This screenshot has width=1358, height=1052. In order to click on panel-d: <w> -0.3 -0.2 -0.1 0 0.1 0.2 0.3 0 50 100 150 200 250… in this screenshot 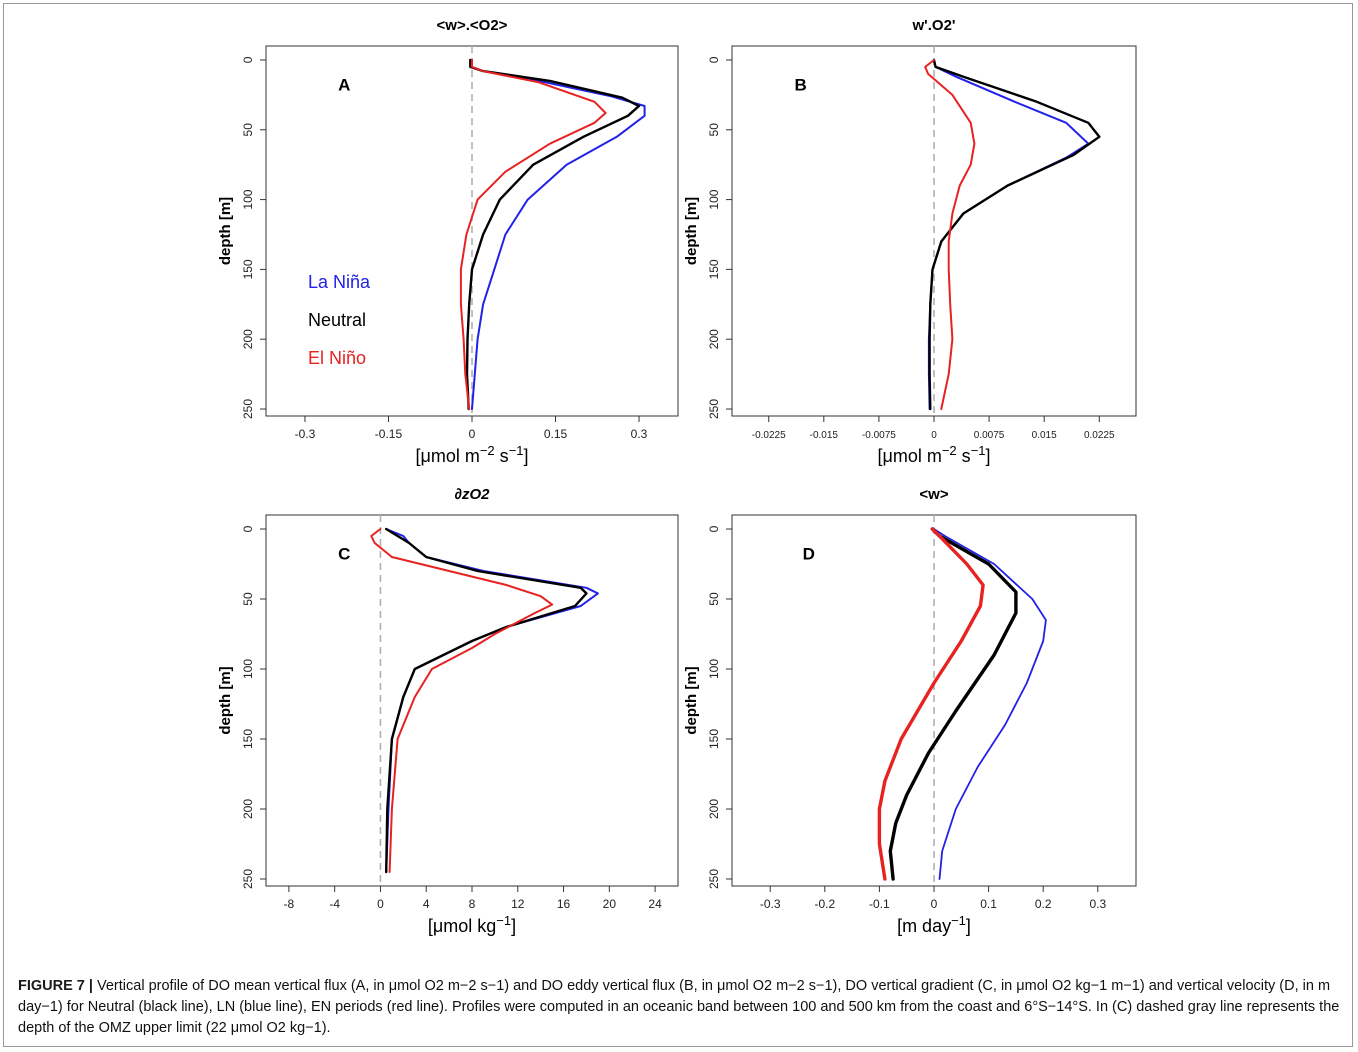, I will do `click(910, 711)`.